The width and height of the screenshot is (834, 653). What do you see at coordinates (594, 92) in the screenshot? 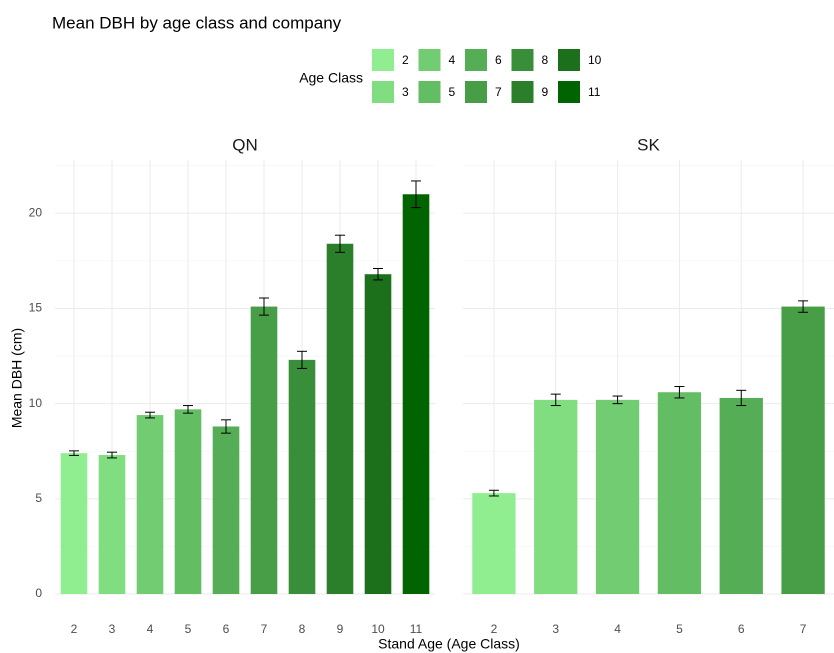
I see `legend-label: 11` at bounding box center [594, 92].